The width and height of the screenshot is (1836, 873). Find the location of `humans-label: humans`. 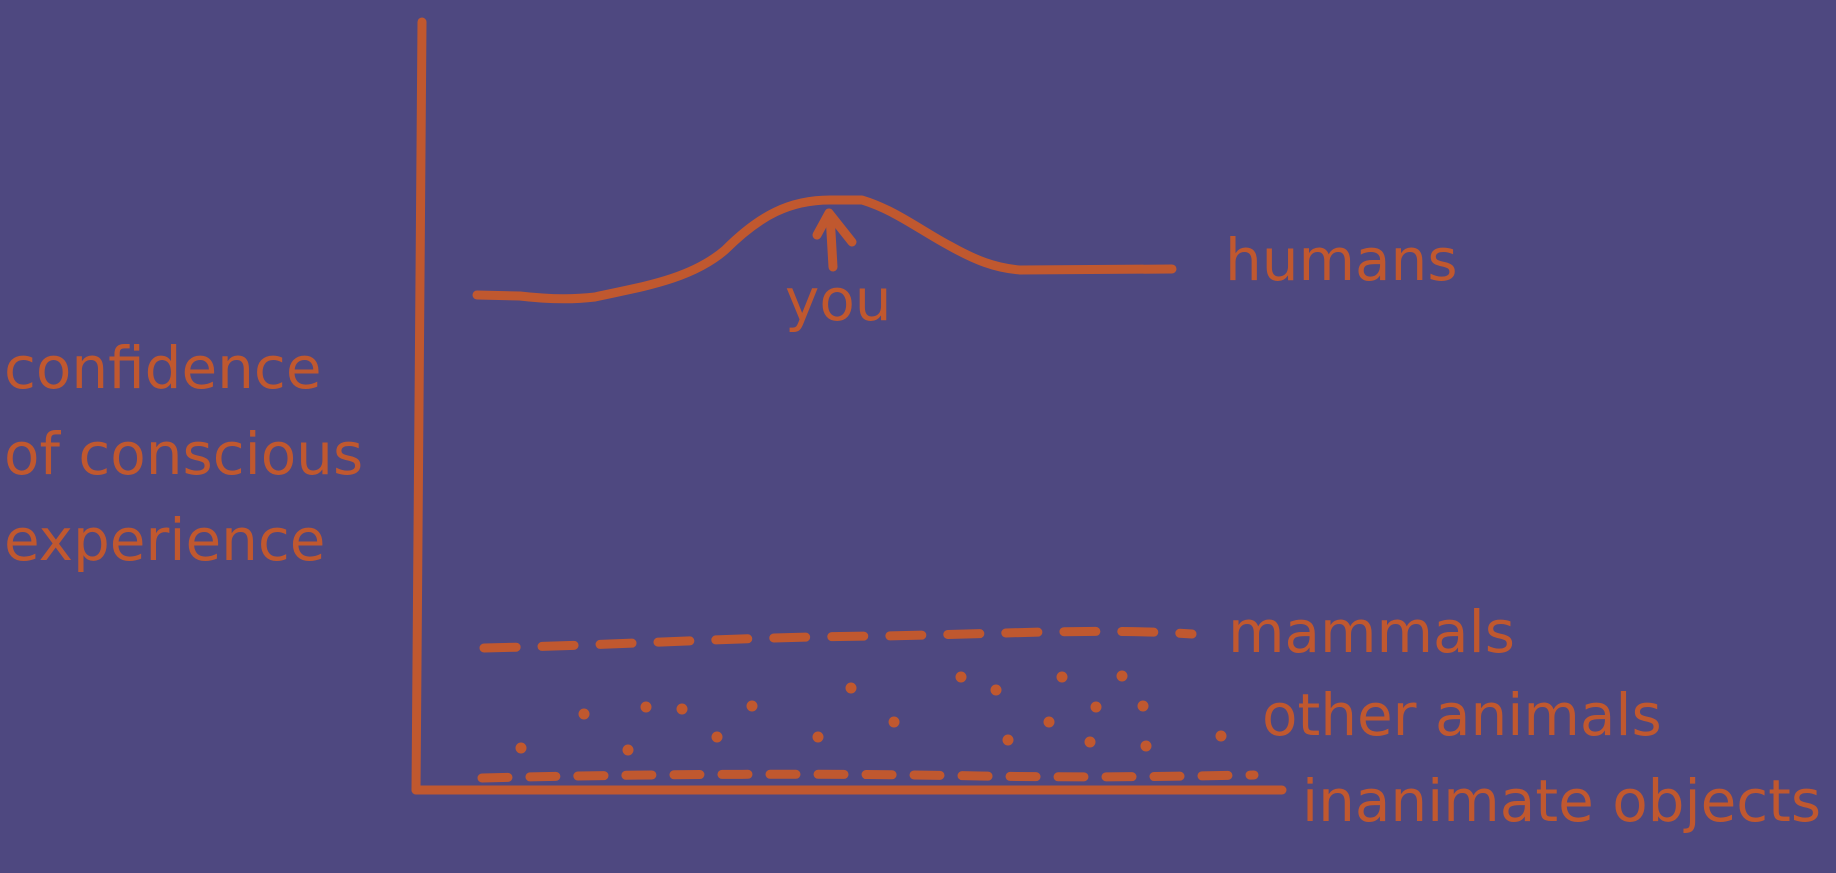

humans-label: humans is located at coordinates (1341, 260).